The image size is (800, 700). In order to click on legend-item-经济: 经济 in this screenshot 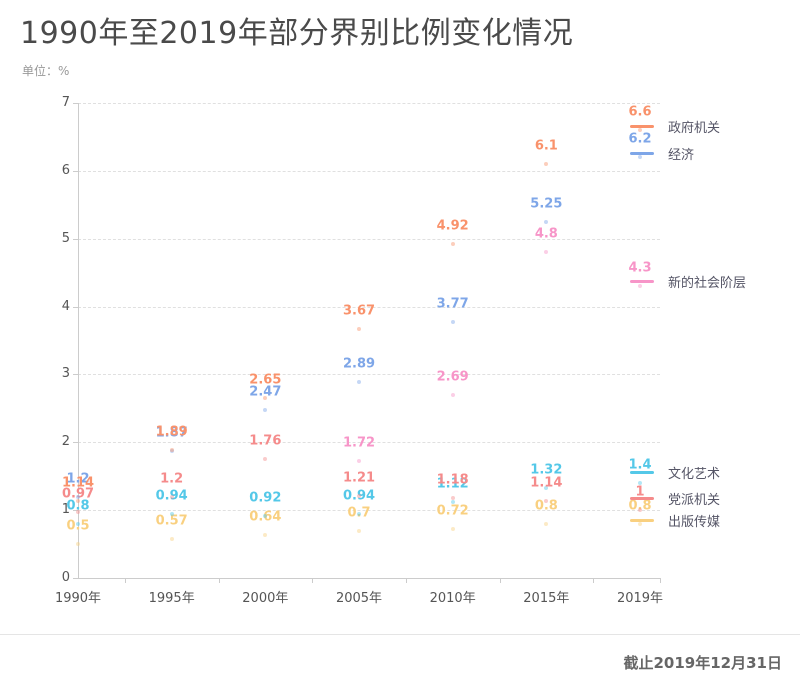, I will do `click(662, 154)`.